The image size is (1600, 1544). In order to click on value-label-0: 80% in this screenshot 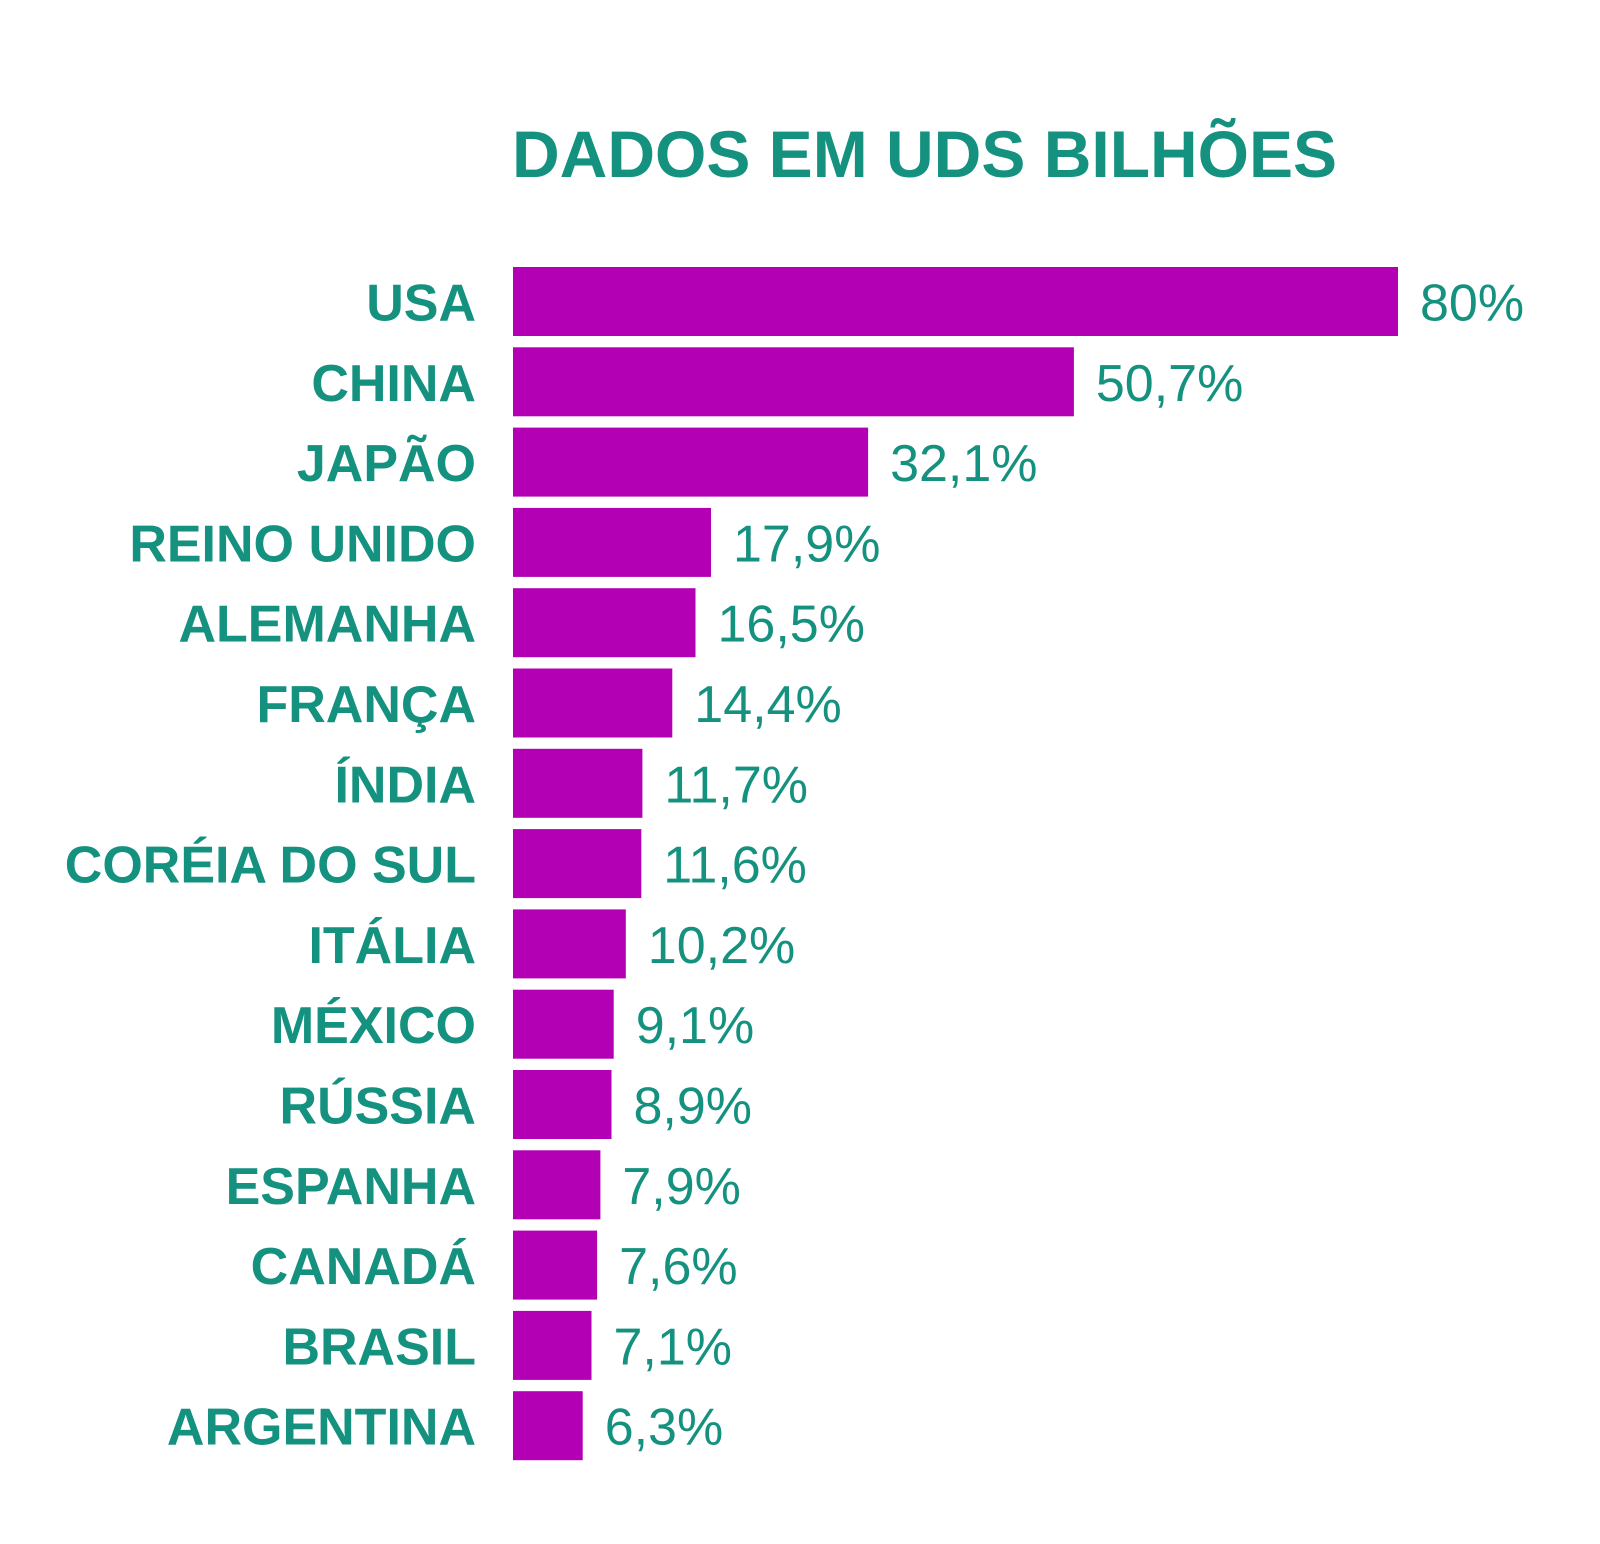, I will do `click(1472, 304)`.